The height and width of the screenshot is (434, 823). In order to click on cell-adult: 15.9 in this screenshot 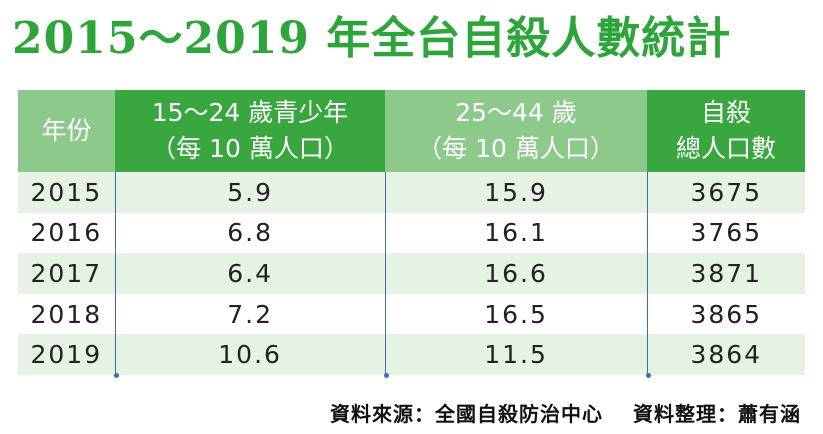, I will do `click(517, 192)`.